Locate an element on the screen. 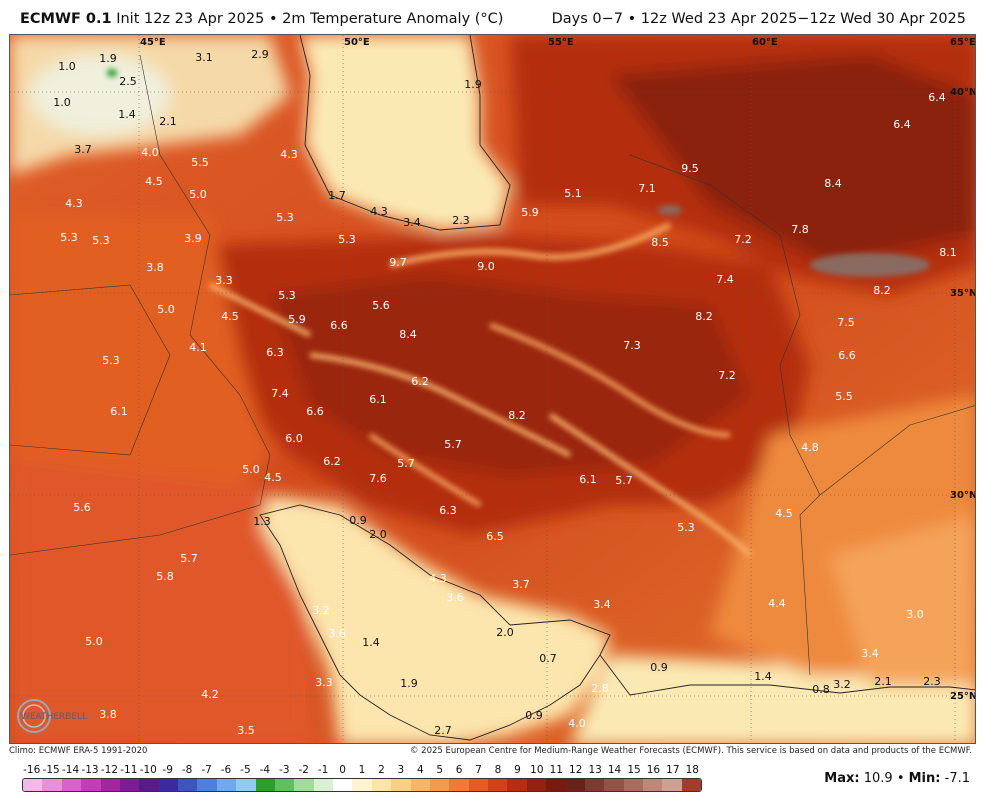  colorbar-tick-label: -14 is located at coordinates (70, 770).